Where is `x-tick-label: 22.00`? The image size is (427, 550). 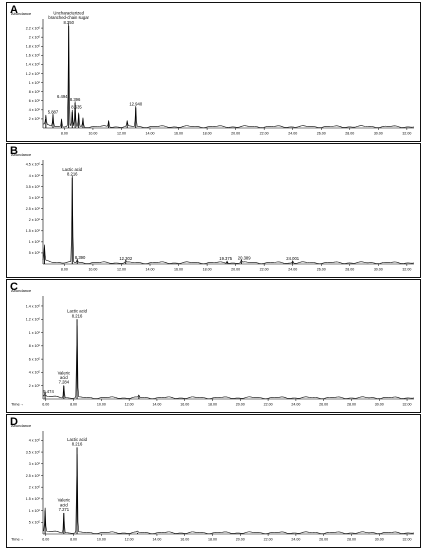
x-tick-label: 22.00 is located at coordinates (268, 540).